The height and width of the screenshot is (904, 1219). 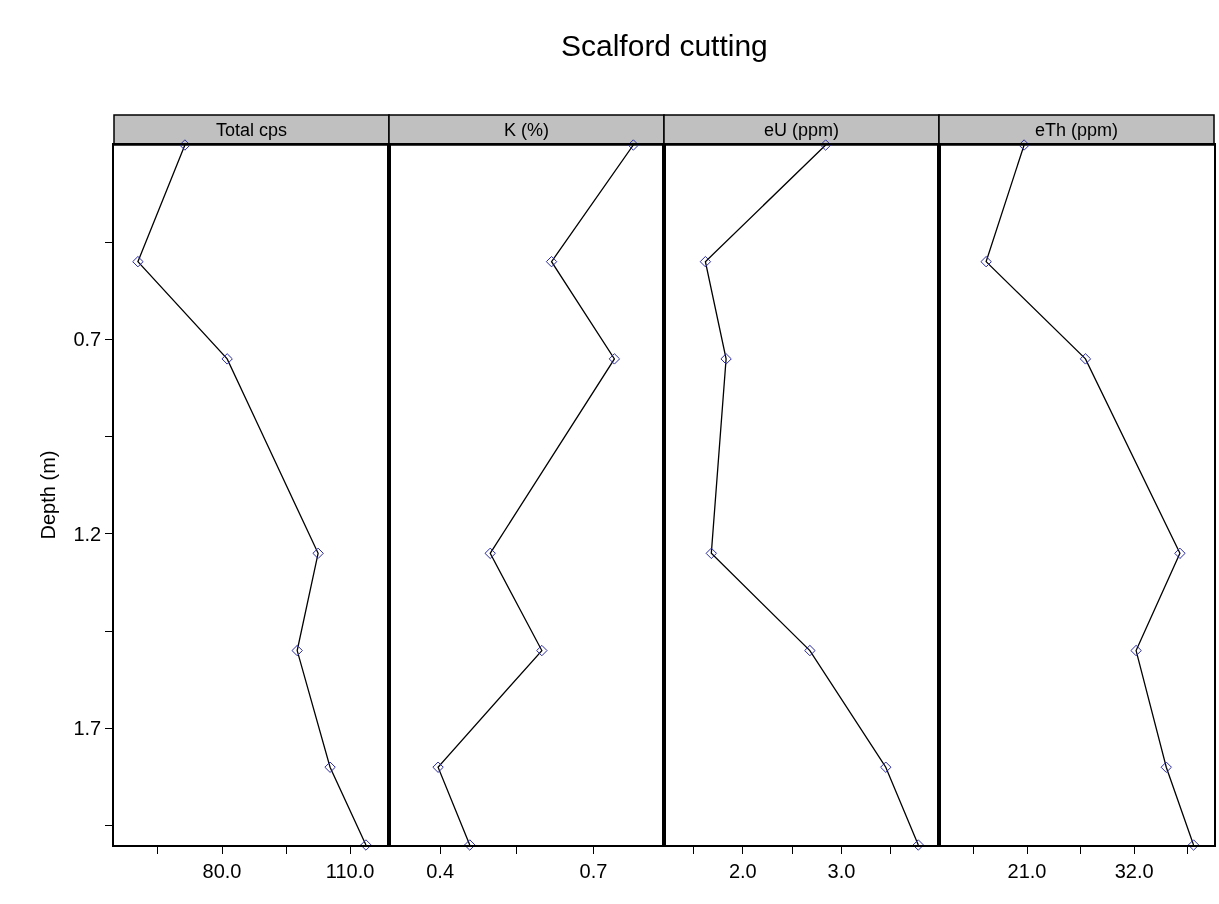 What do you see at coordinates (252, 130) in the screenshot?
I see `chart-title: Total cps` at bounding box center [252, 130].